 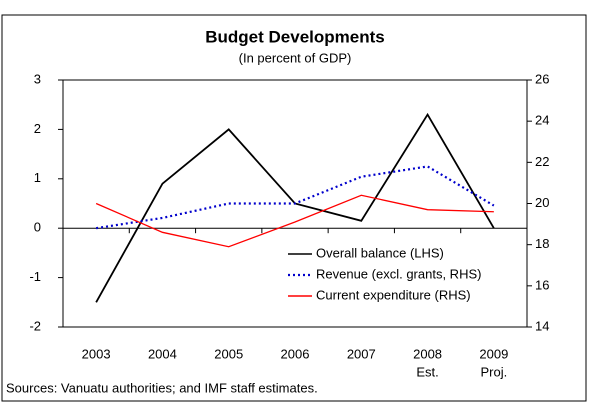 What do you see at coordinates (542, 161) in the screenshot?
I see `y2-tick-label: 22` at bounding box center [542, 161].